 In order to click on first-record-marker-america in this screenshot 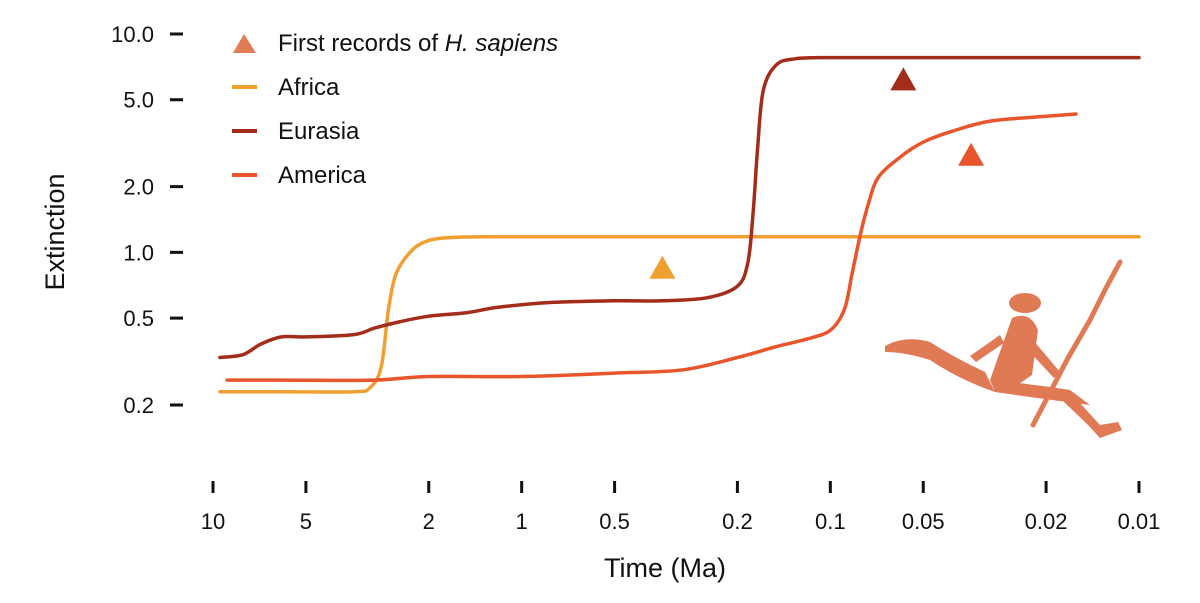, I will do `click(971, 154)`.